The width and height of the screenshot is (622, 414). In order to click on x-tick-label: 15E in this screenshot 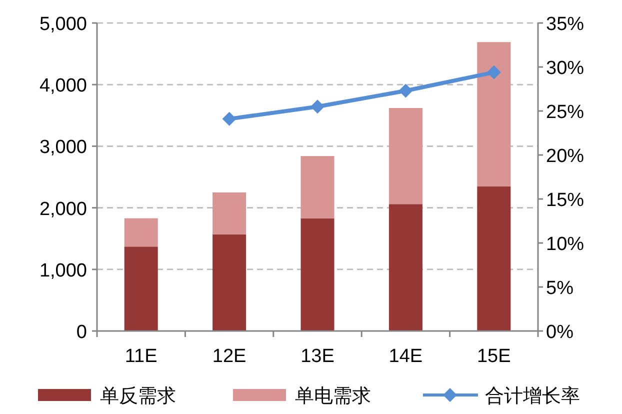, I will do `click(493, 356)`.